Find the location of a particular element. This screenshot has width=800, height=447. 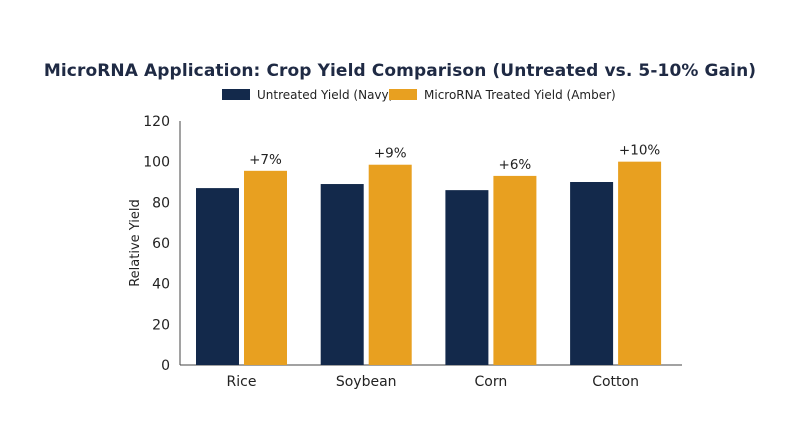

y-tick-label: 120 is located at coordinates (156, 122).